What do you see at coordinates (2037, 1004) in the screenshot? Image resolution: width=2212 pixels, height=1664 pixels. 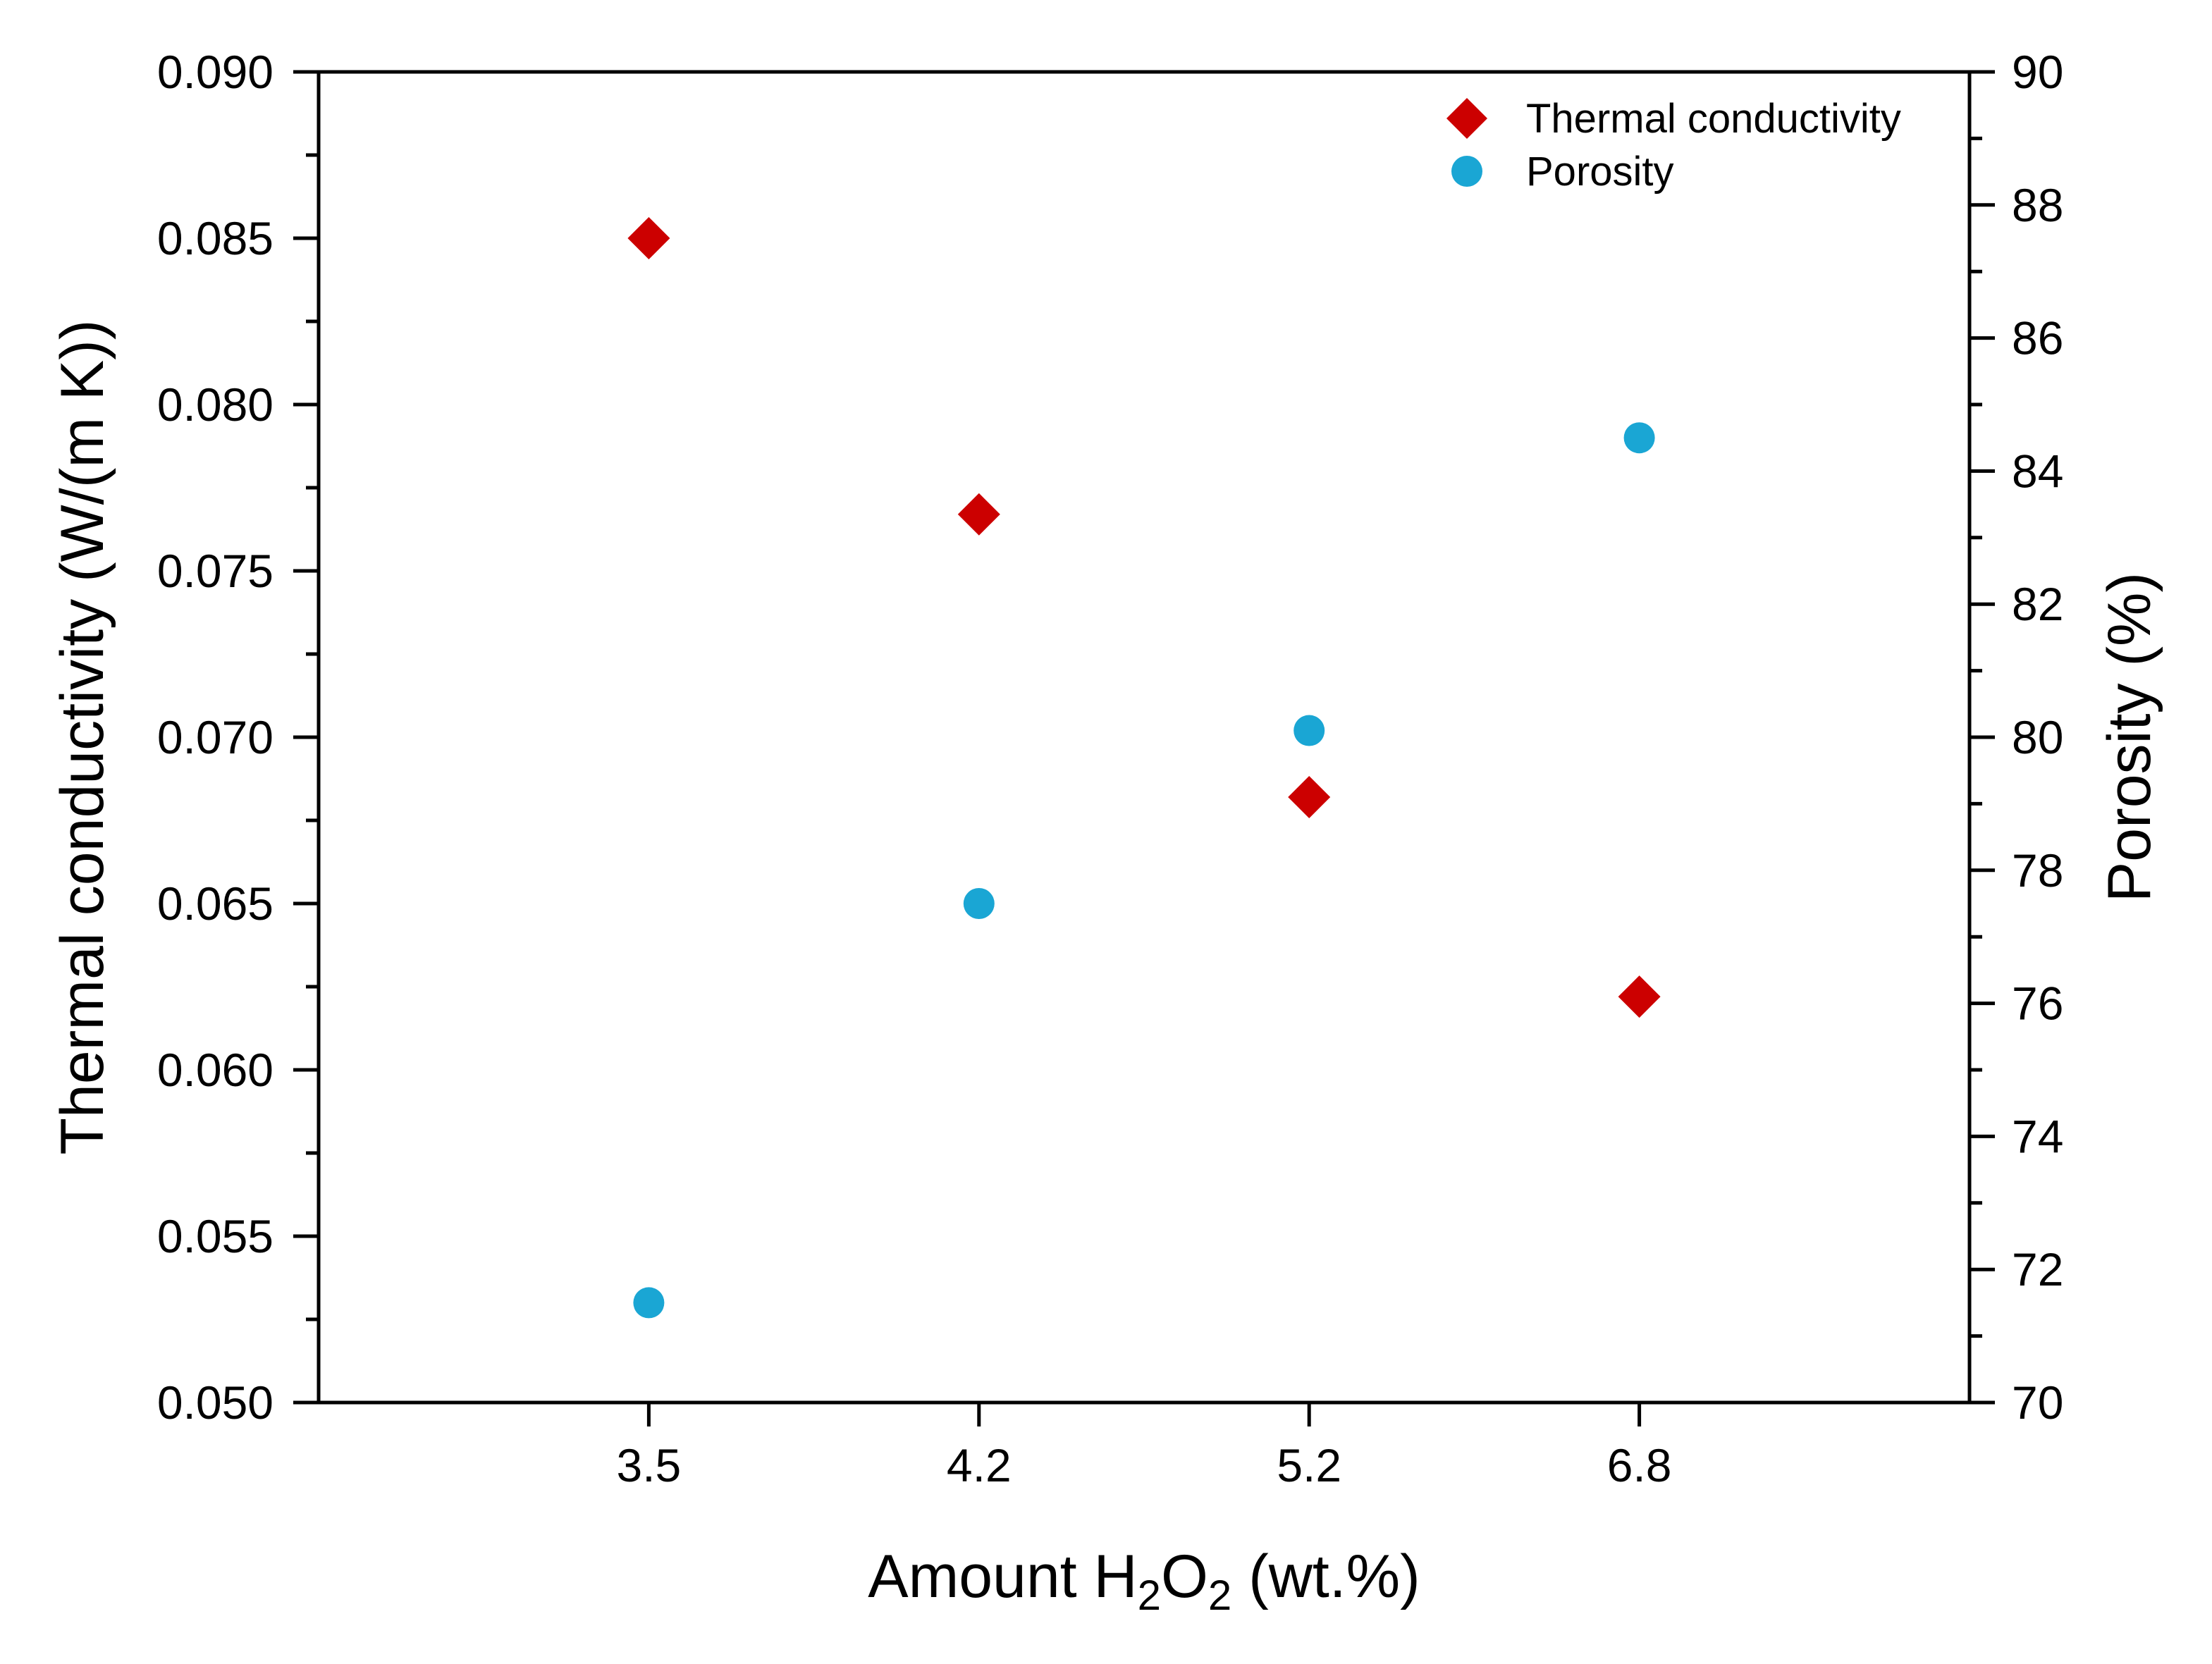 I see `y-right-tick-label: 76` at bounding box center [2037, 1004].